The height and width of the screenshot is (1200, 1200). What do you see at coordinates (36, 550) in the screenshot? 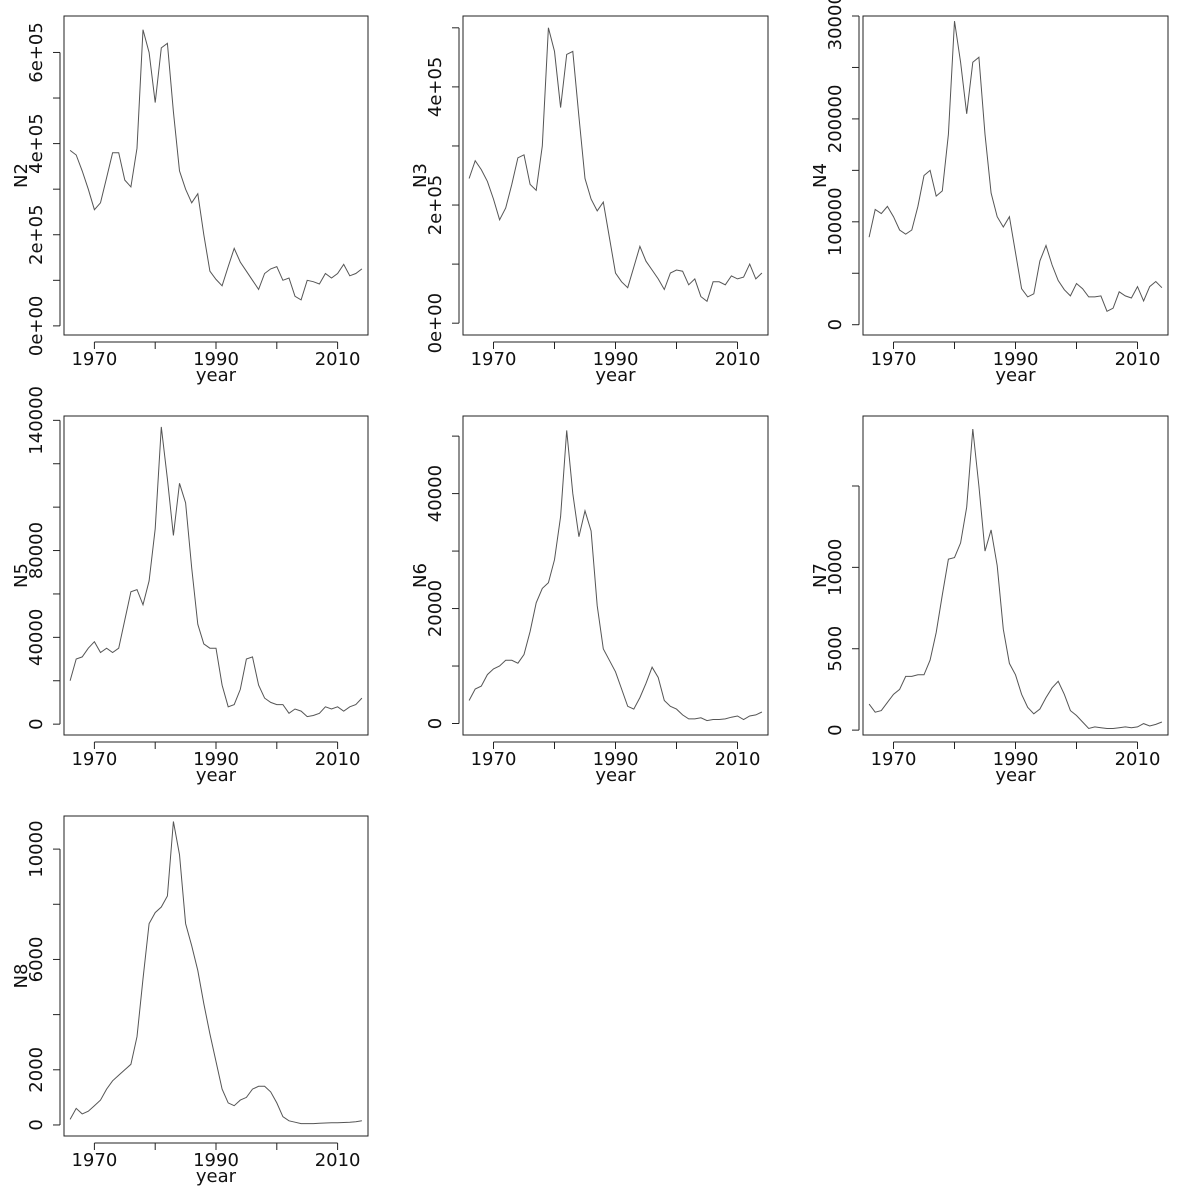
I see `y-tick-label: 80000` at bounding box center [36, 550].